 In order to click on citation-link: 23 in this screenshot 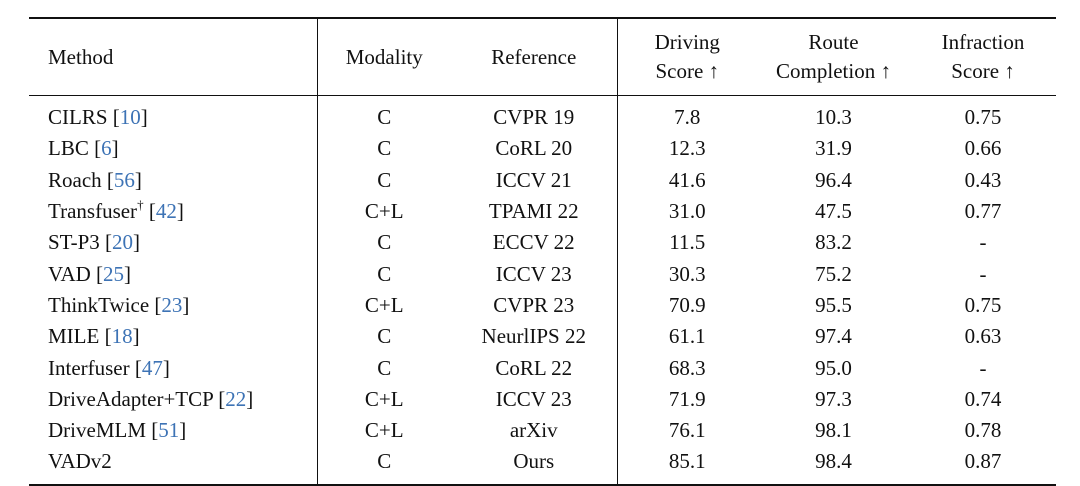, I will do `click(172, 304)`.